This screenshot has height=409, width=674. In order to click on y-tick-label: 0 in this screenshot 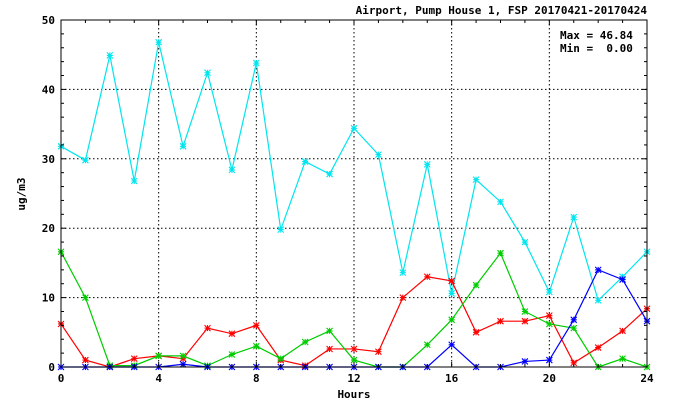, I will do `click(51, 367)`.